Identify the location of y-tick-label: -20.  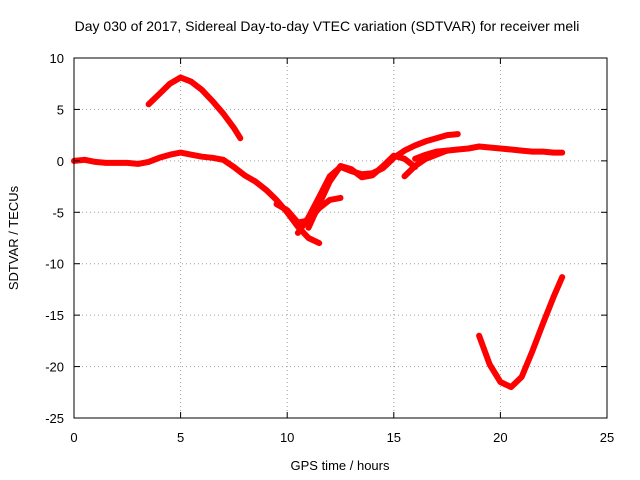
(54, 367).